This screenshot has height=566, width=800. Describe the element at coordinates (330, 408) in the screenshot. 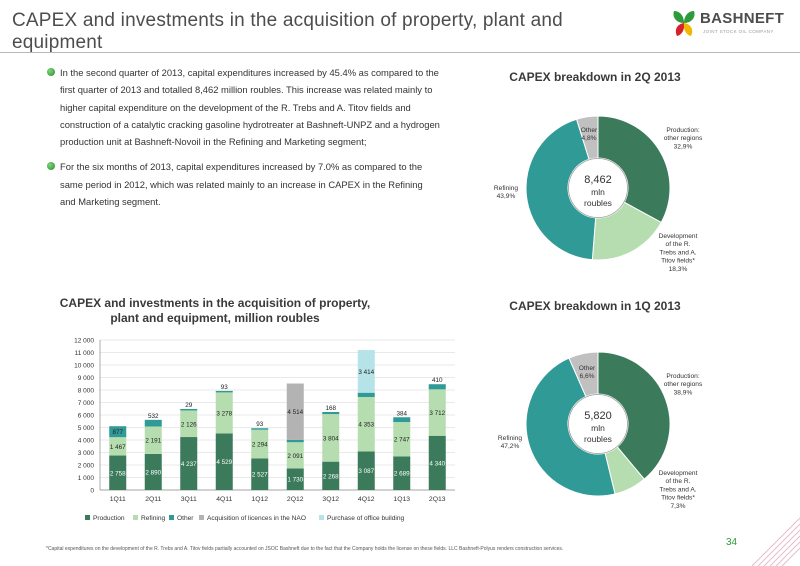

I see `bar-value-label: 168` at that location.